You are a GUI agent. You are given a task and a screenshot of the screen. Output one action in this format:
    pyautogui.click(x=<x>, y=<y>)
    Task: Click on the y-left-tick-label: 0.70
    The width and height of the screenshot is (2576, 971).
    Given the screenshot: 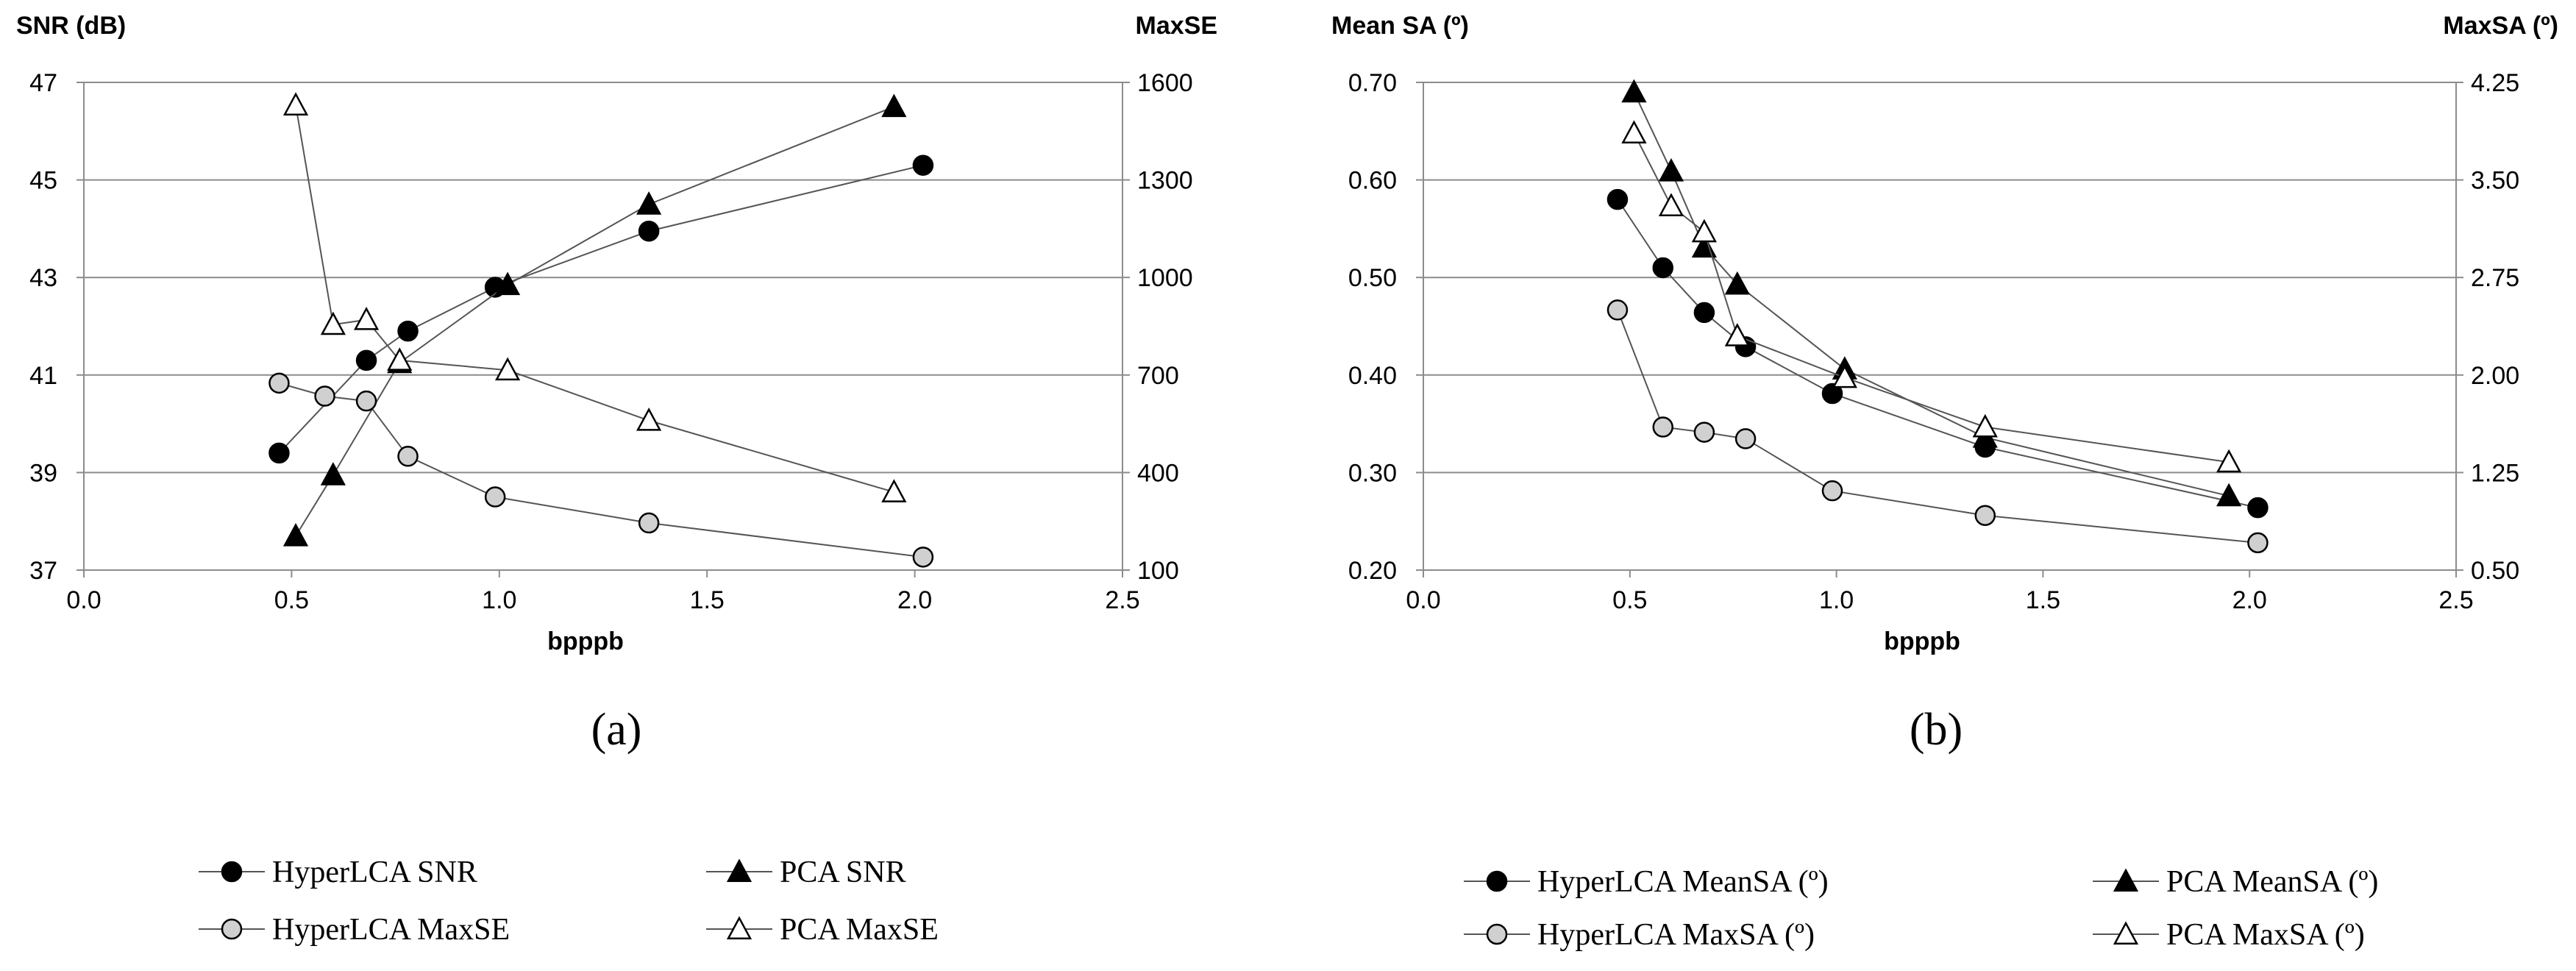 What is the action you would take?
    pyautogui.click(x=1372, y=83)
    